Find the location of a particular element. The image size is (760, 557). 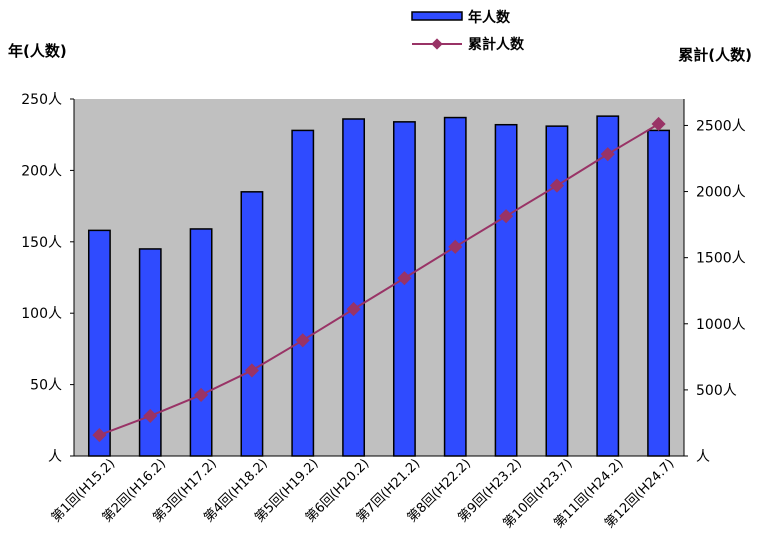

right-axis-title: 累計(人数) is located at coordinates (715, 55).